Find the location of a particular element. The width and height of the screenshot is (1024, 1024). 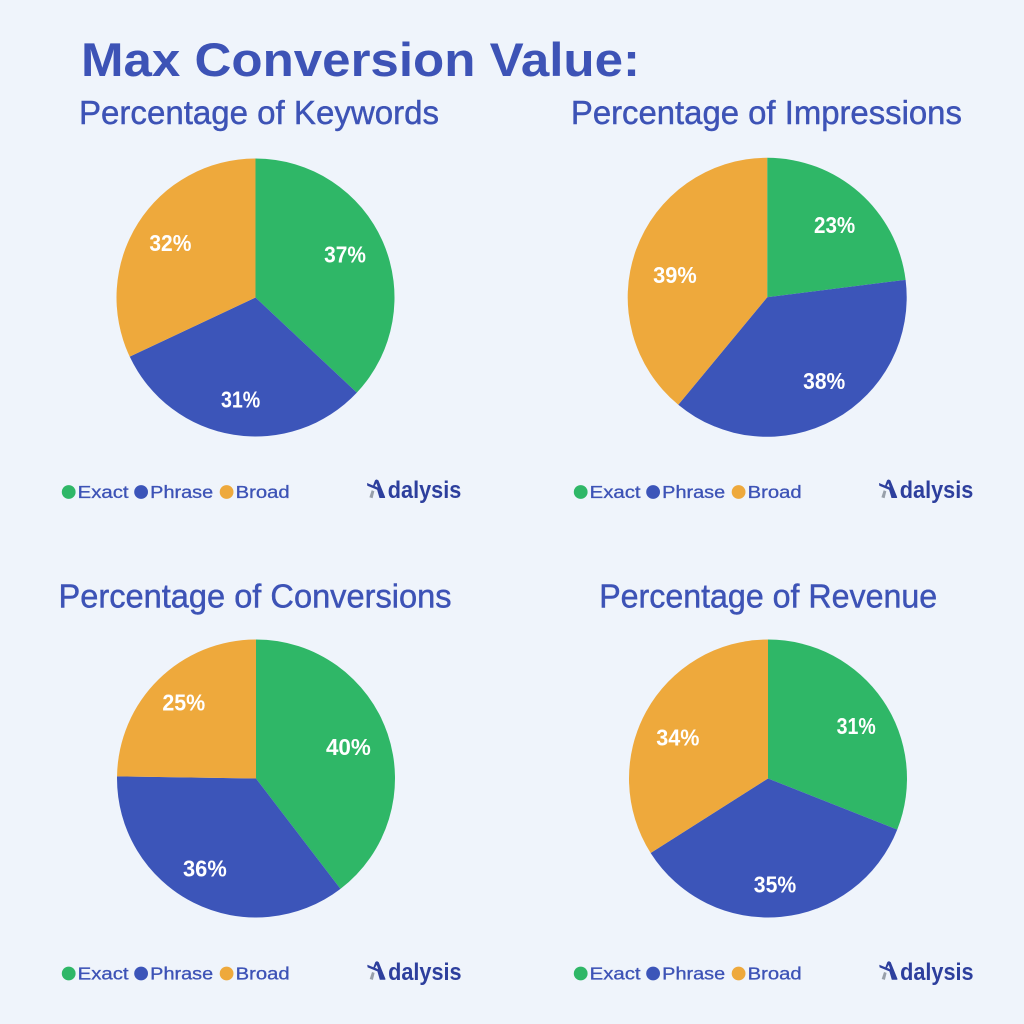

svg-text: 35% is located at coordinates (775, 884).